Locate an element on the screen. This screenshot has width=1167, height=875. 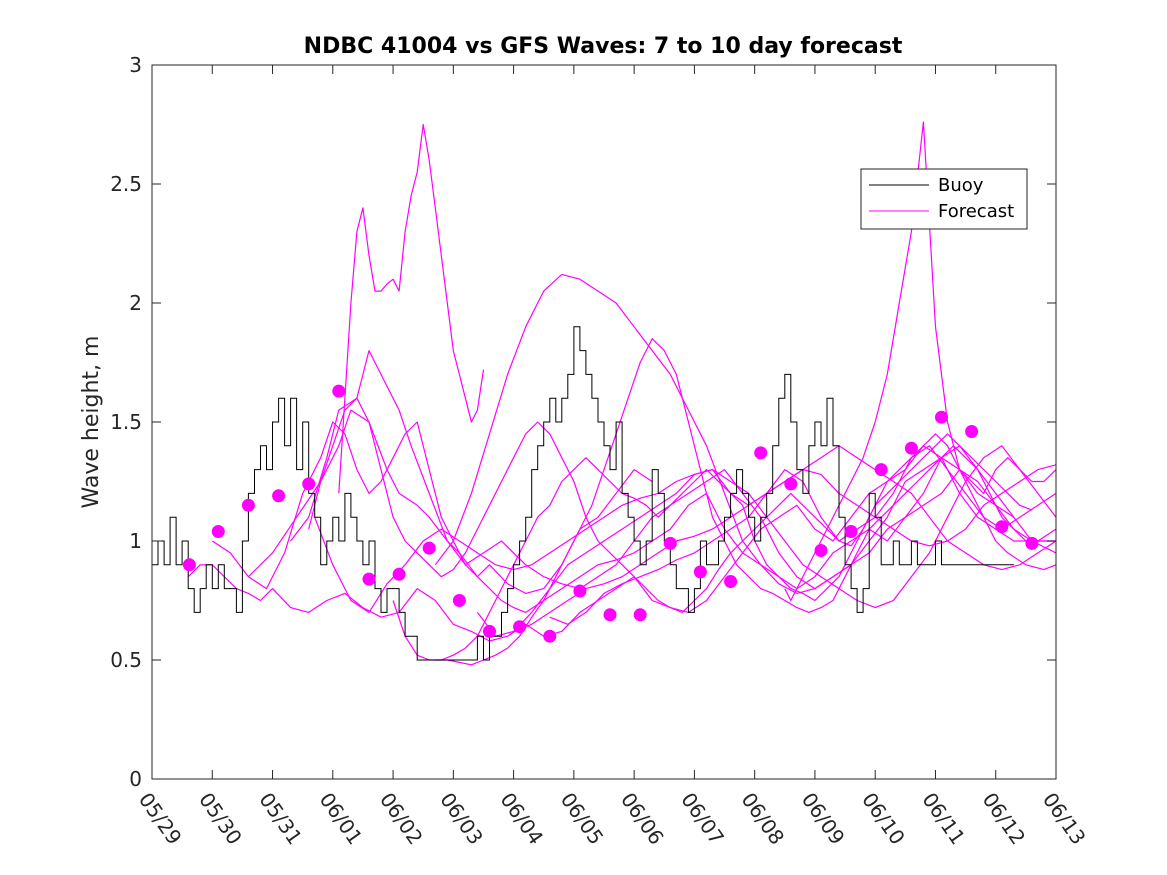
x-tick-label: 06/02 is located at coordinates (401, 818).